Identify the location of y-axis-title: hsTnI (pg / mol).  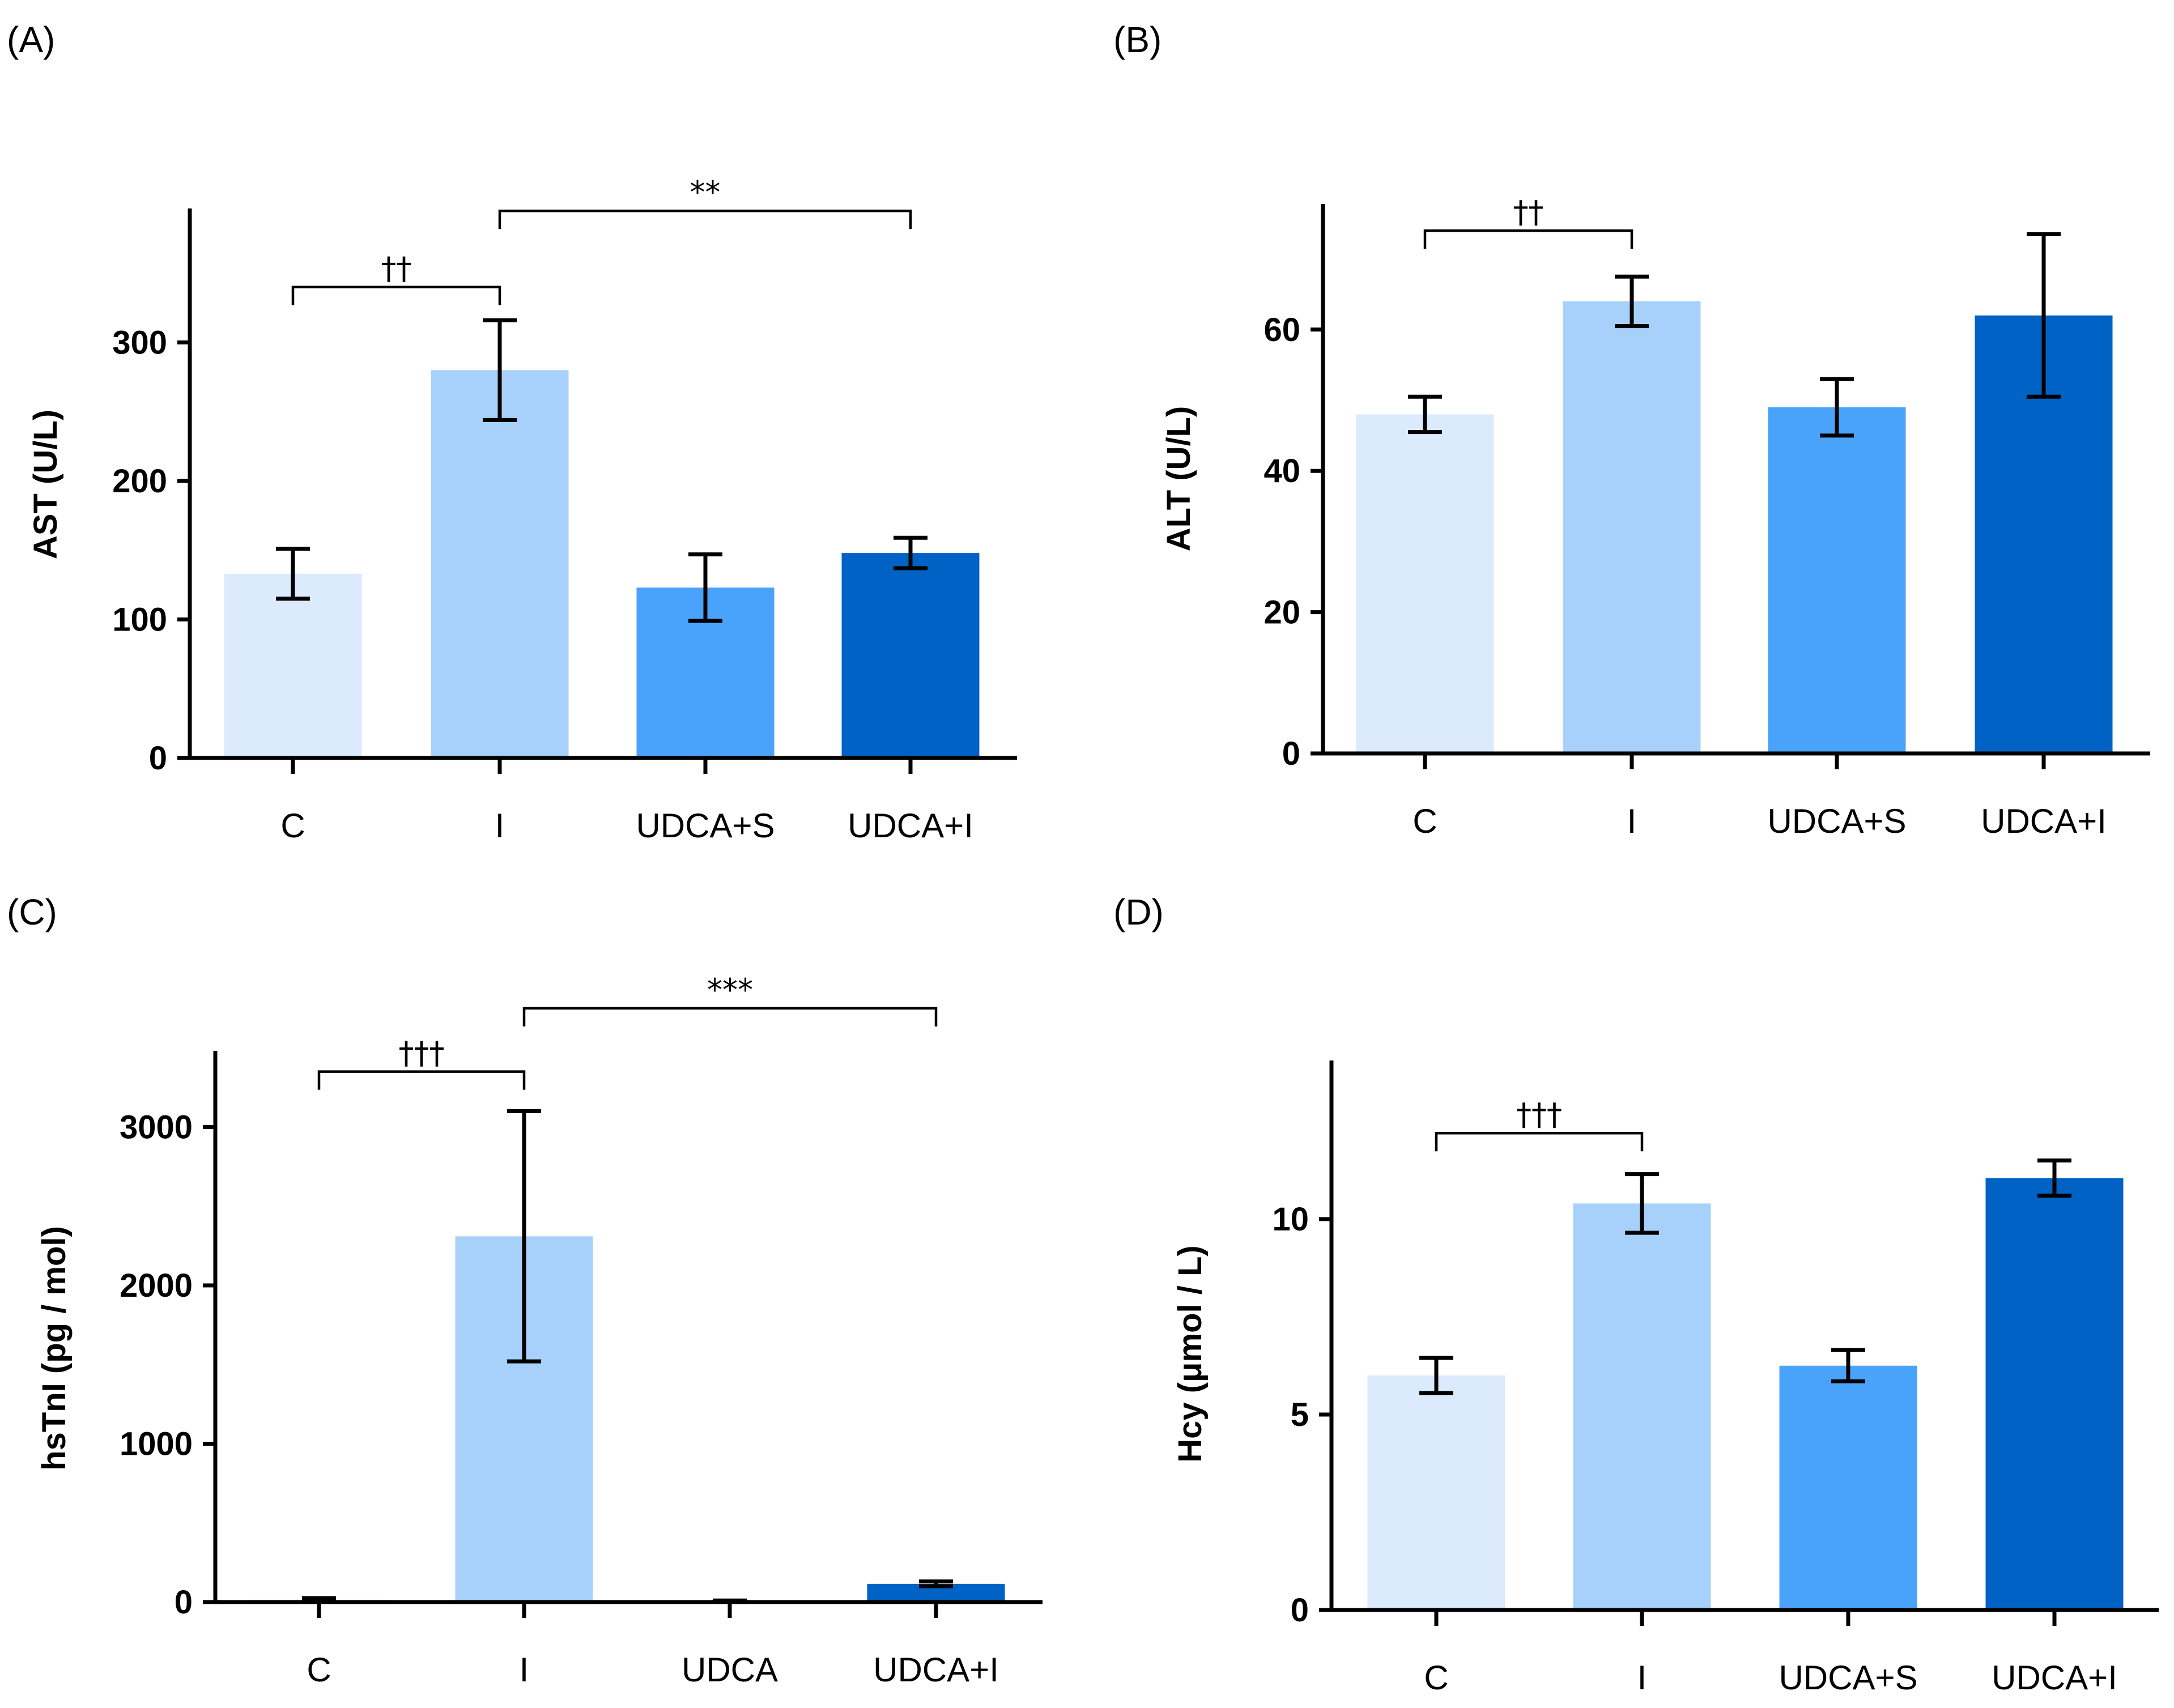
(54, 1348).